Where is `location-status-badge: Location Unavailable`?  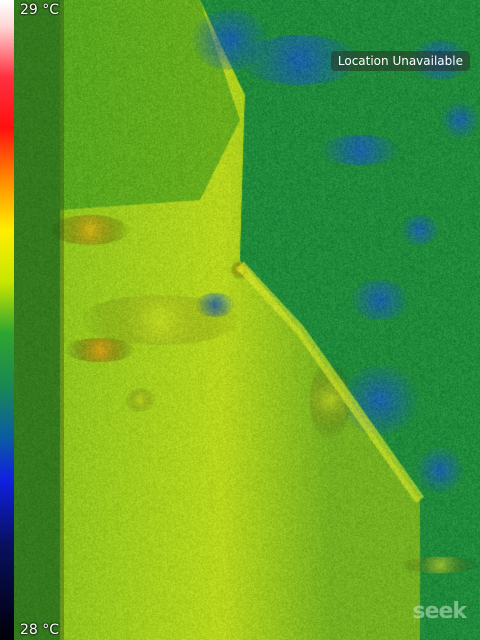
location-status-badge: Location Unavailable is located at coordinates (400, 61).